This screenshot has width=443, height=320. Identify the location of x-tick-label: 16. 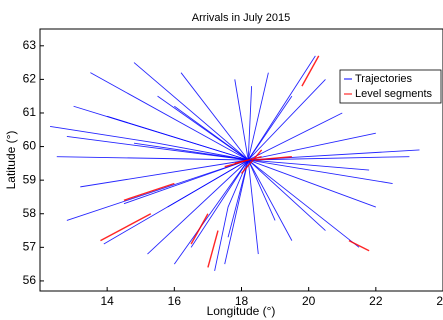
(175, 301).